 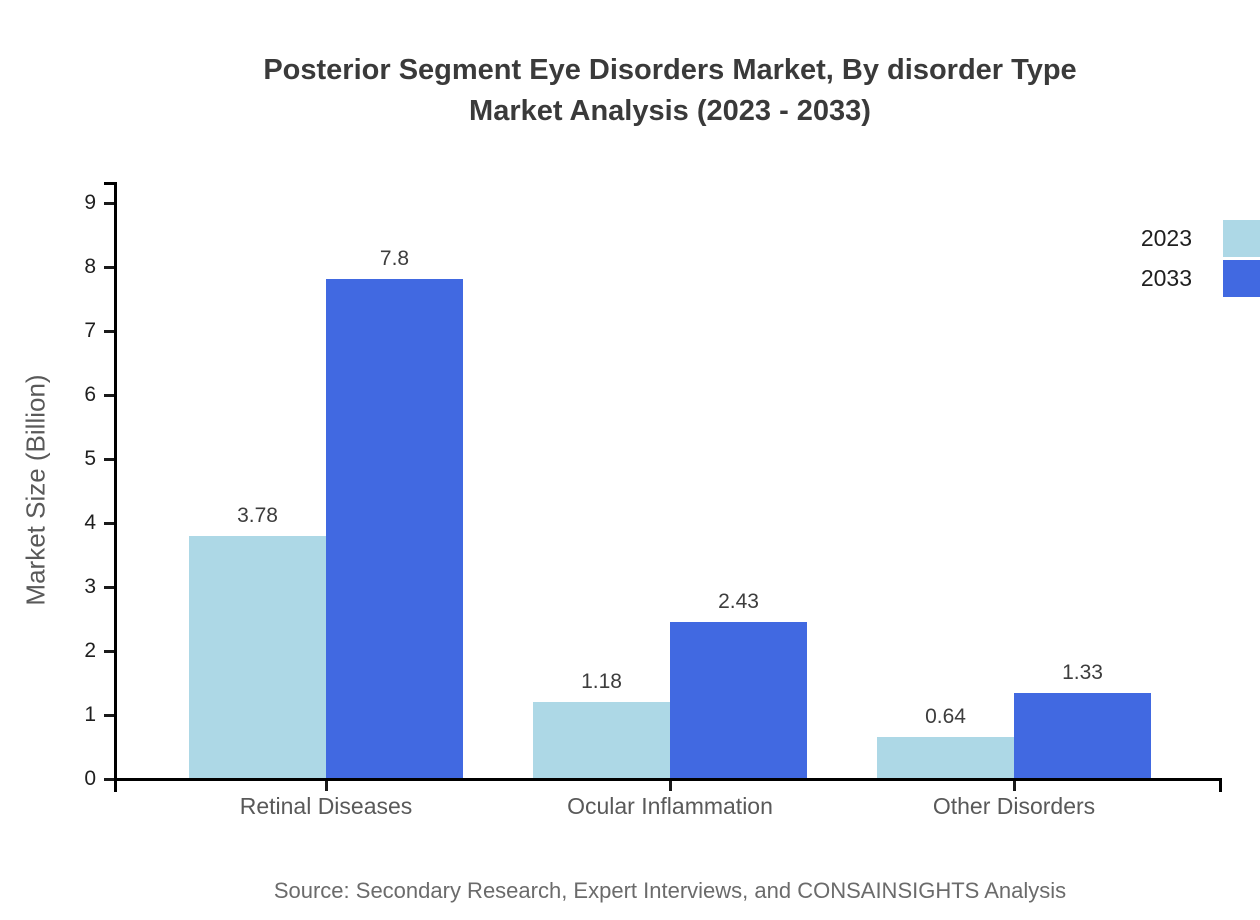 What do you see at coordinates (1166, 238) in the screenshot?
I see `legend-label: 2023` at bounding box center [1166, 238].